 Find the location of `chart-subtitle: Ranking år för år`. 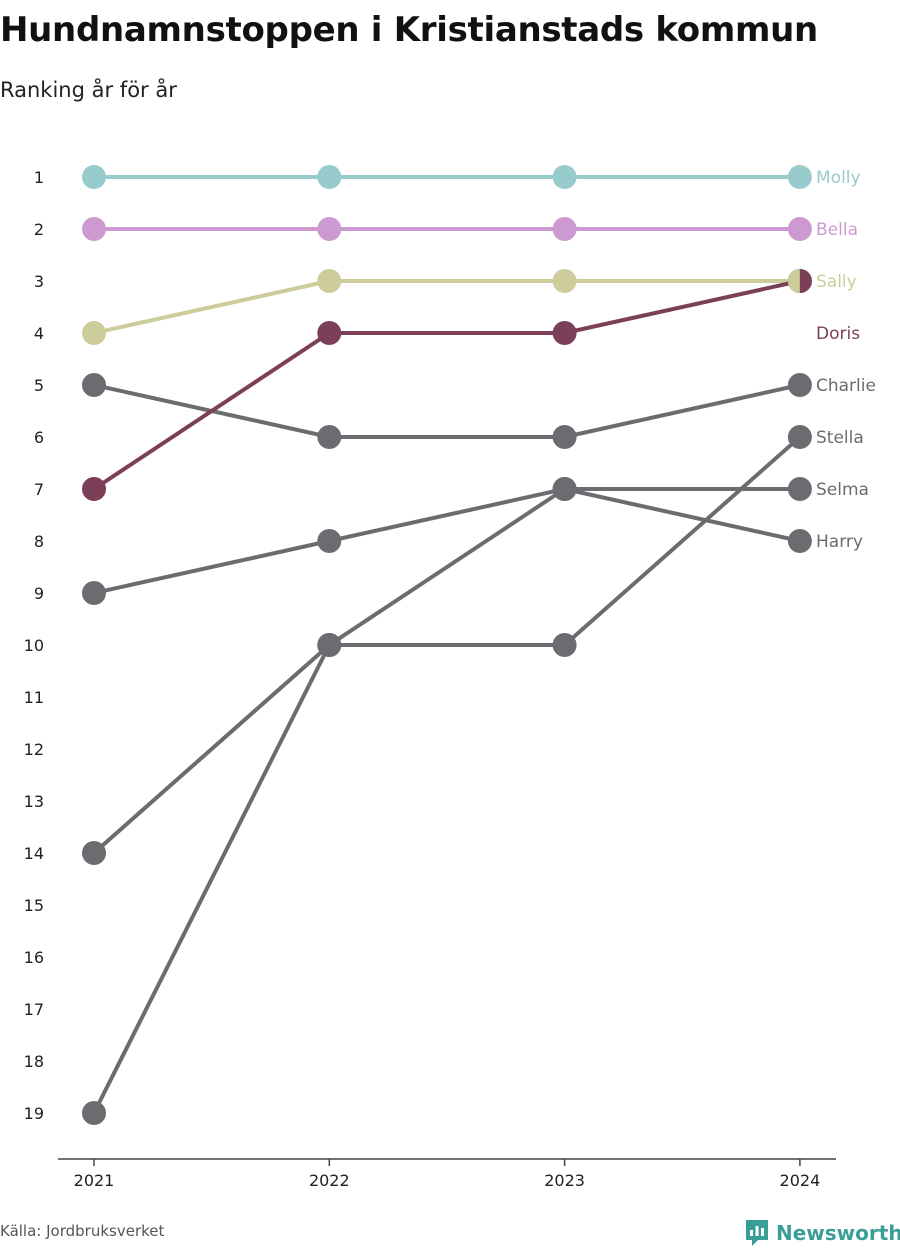

chart-subtitle: Ranking år för år is located at coordinates (88, 90).